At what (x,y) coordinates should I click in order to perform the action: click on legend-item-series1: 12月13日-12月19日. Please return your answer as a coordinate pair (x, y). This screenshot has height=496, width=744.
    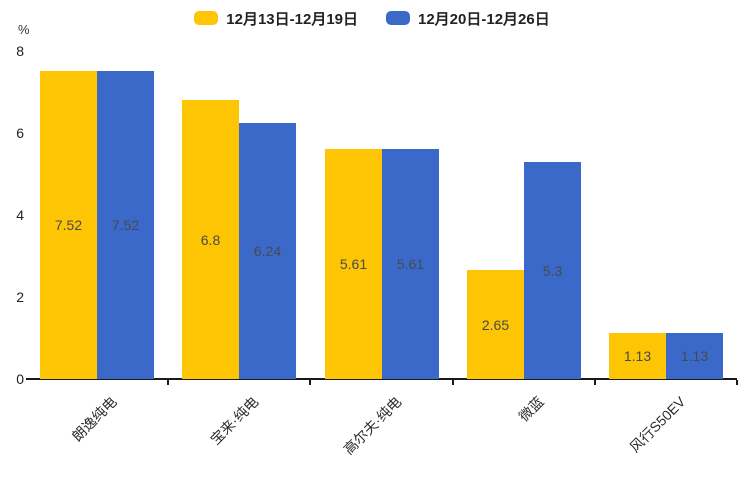
    Looking at the image, I should click on (276, 18).